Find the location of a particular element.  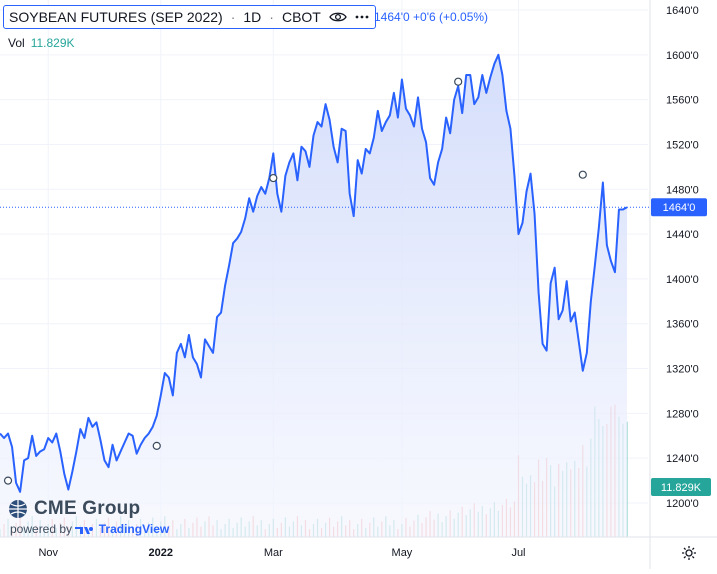

last-price: 1464'0 is located at coordinates (392, 17).